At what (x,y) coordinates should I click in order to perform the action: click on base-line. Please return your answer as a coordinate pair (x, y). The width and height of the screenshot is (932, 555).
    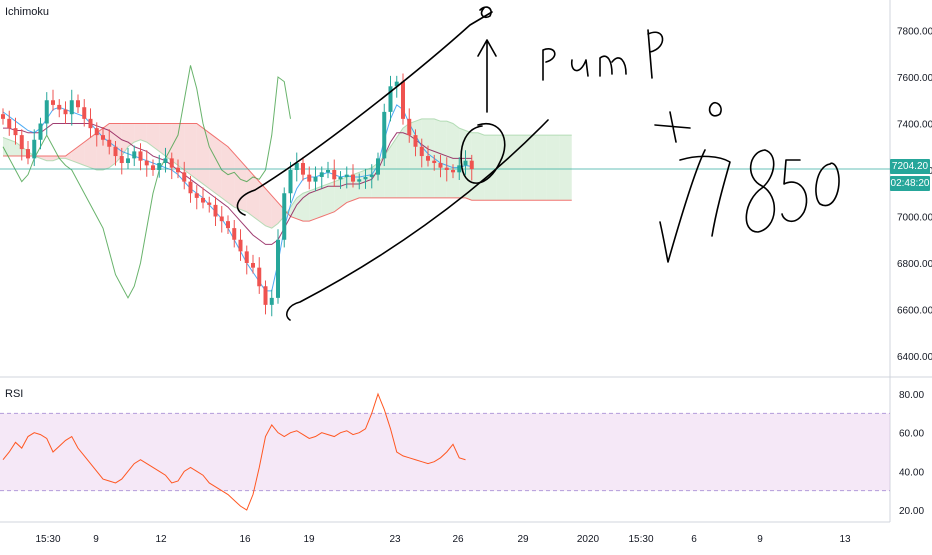
    Looking at the image, I should click on (237, 184).